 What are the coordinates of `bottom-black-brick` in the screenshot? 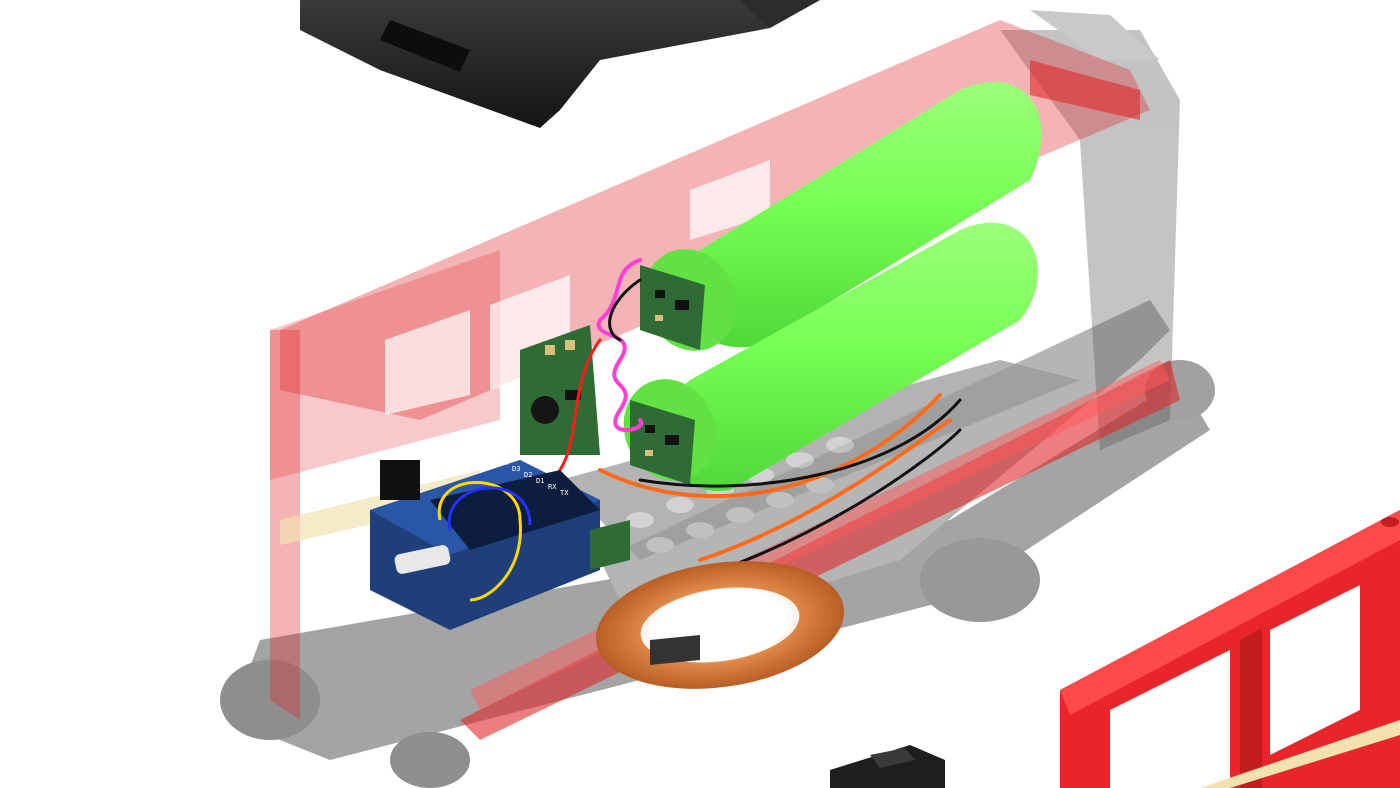 It's located at (887, 766).